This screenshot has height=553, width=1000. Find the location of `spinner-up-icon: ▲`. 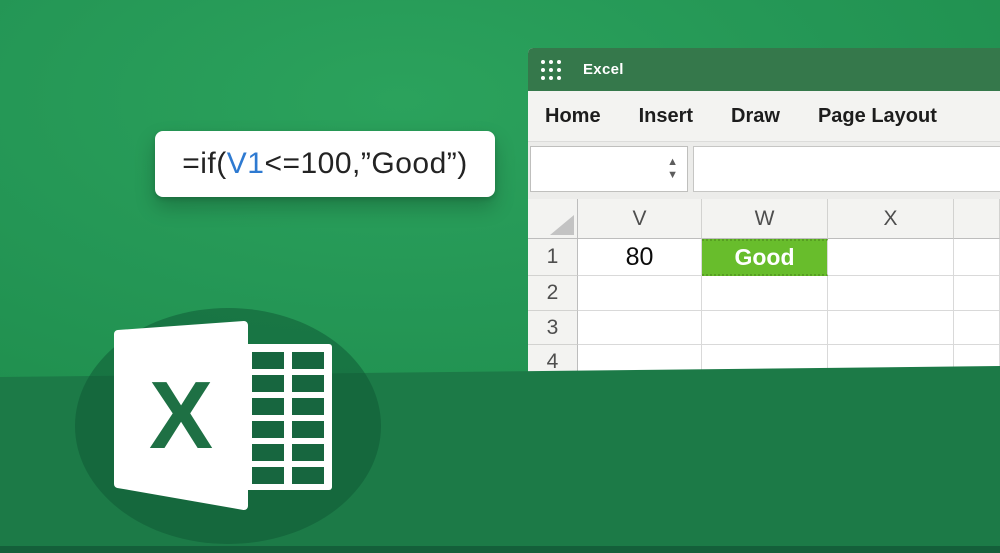

spinner-up-icon: ▲ is located at coordinates (672, 162).